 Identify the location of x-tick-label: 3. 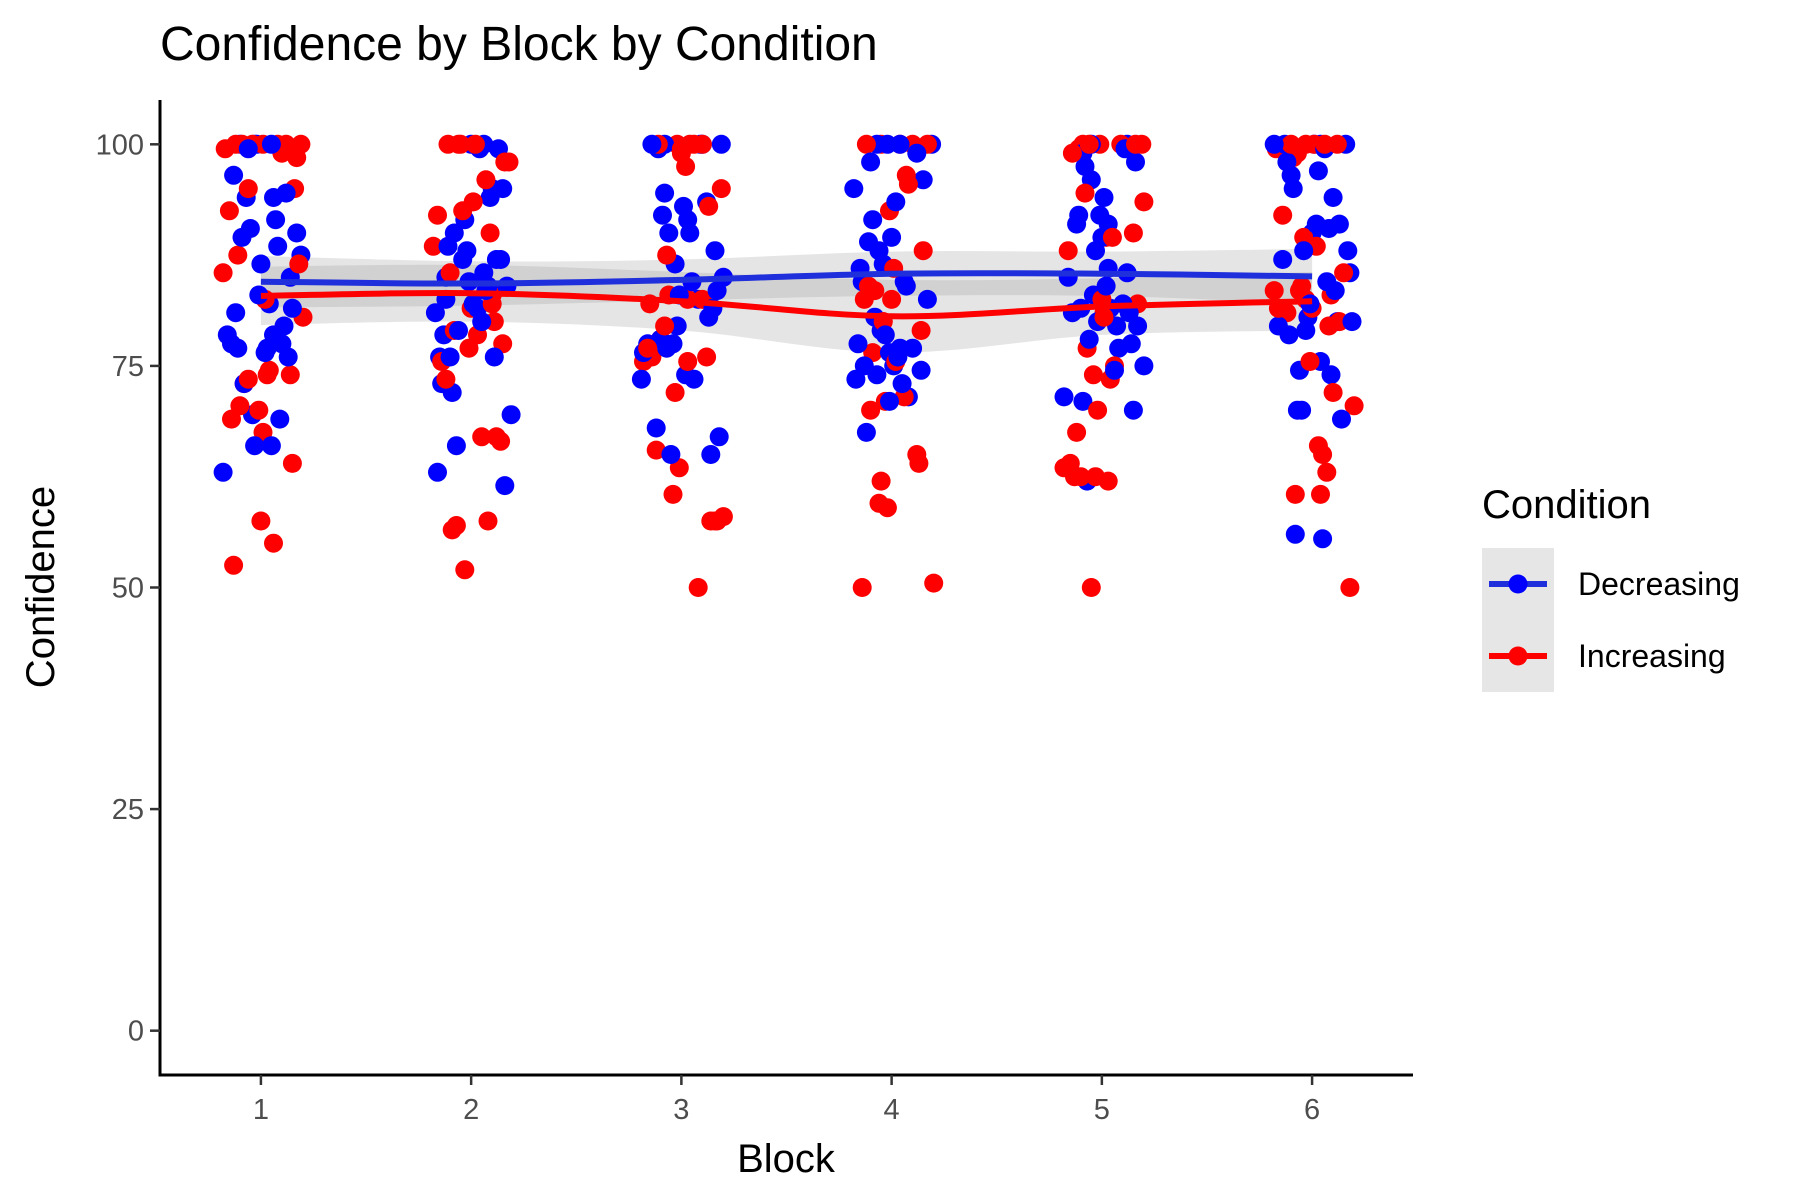
(681, 1110).